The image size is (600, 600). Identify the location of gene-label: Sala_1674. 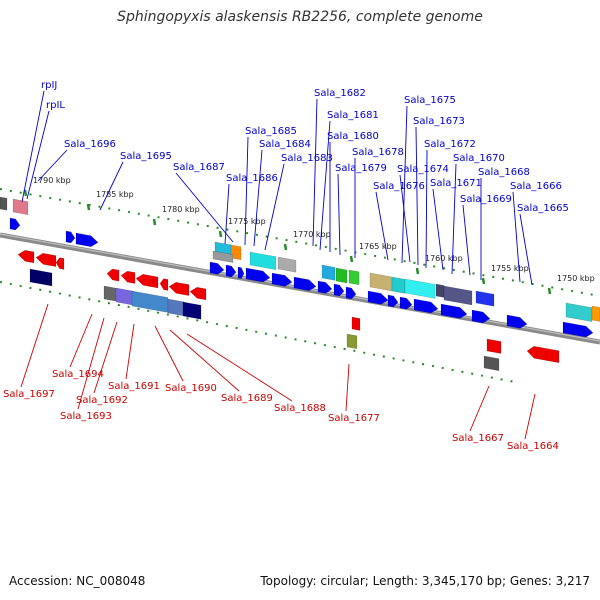
(423, 169).